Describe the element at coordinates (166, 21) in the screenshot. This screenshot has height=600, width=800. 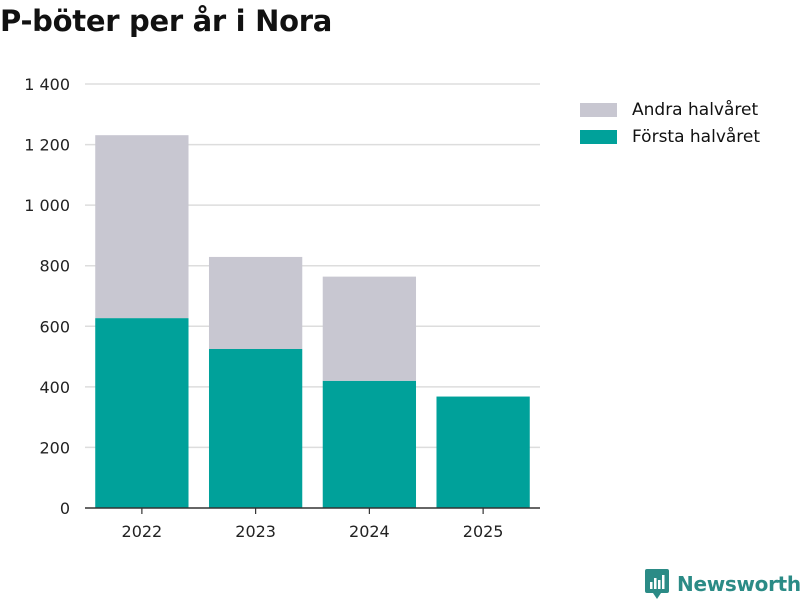
I see `chart-title: P-böter per år i Nora` at that location.